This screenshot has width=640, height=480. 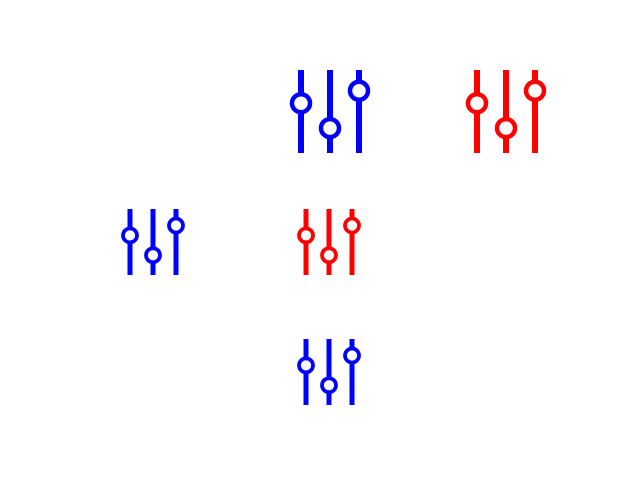 I want to click on sliders-icon-large-blue, so click(x=330, y=111).